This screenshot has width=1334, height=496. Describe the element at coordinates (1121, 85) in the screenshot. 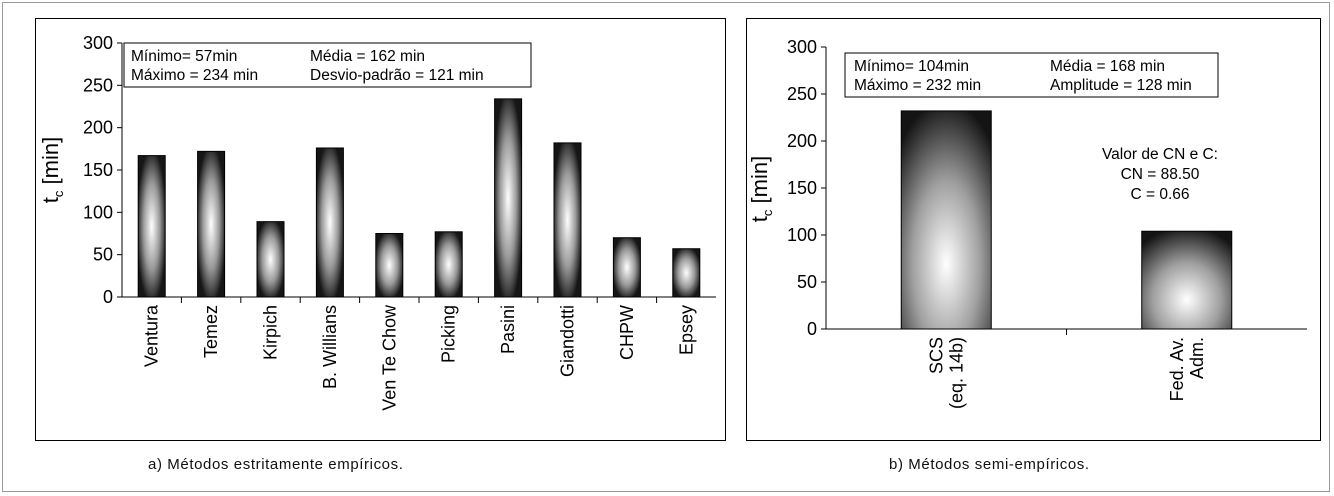

I see `chart-b-stats-text: Amplitude = 128 min` at that location.